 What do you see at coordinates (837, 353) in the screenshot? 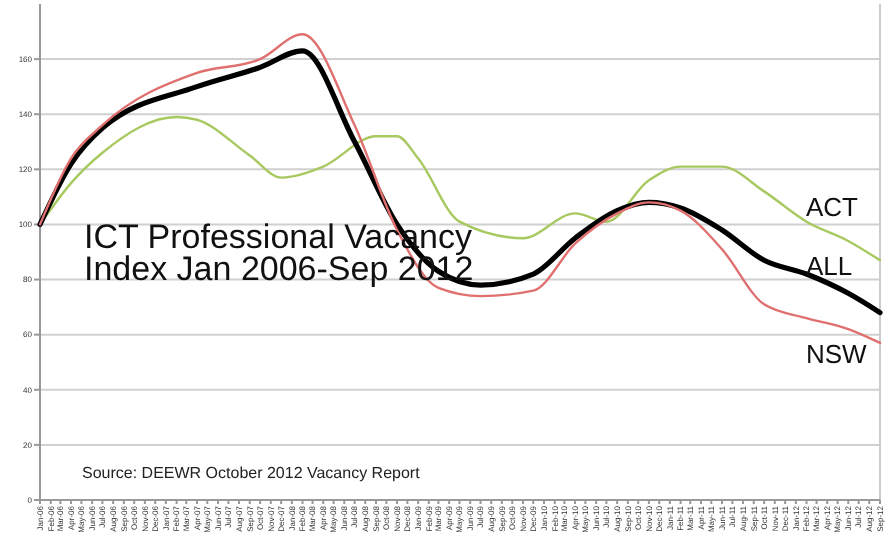
I see `series-label: NSW` at bounding box center [837, 353].